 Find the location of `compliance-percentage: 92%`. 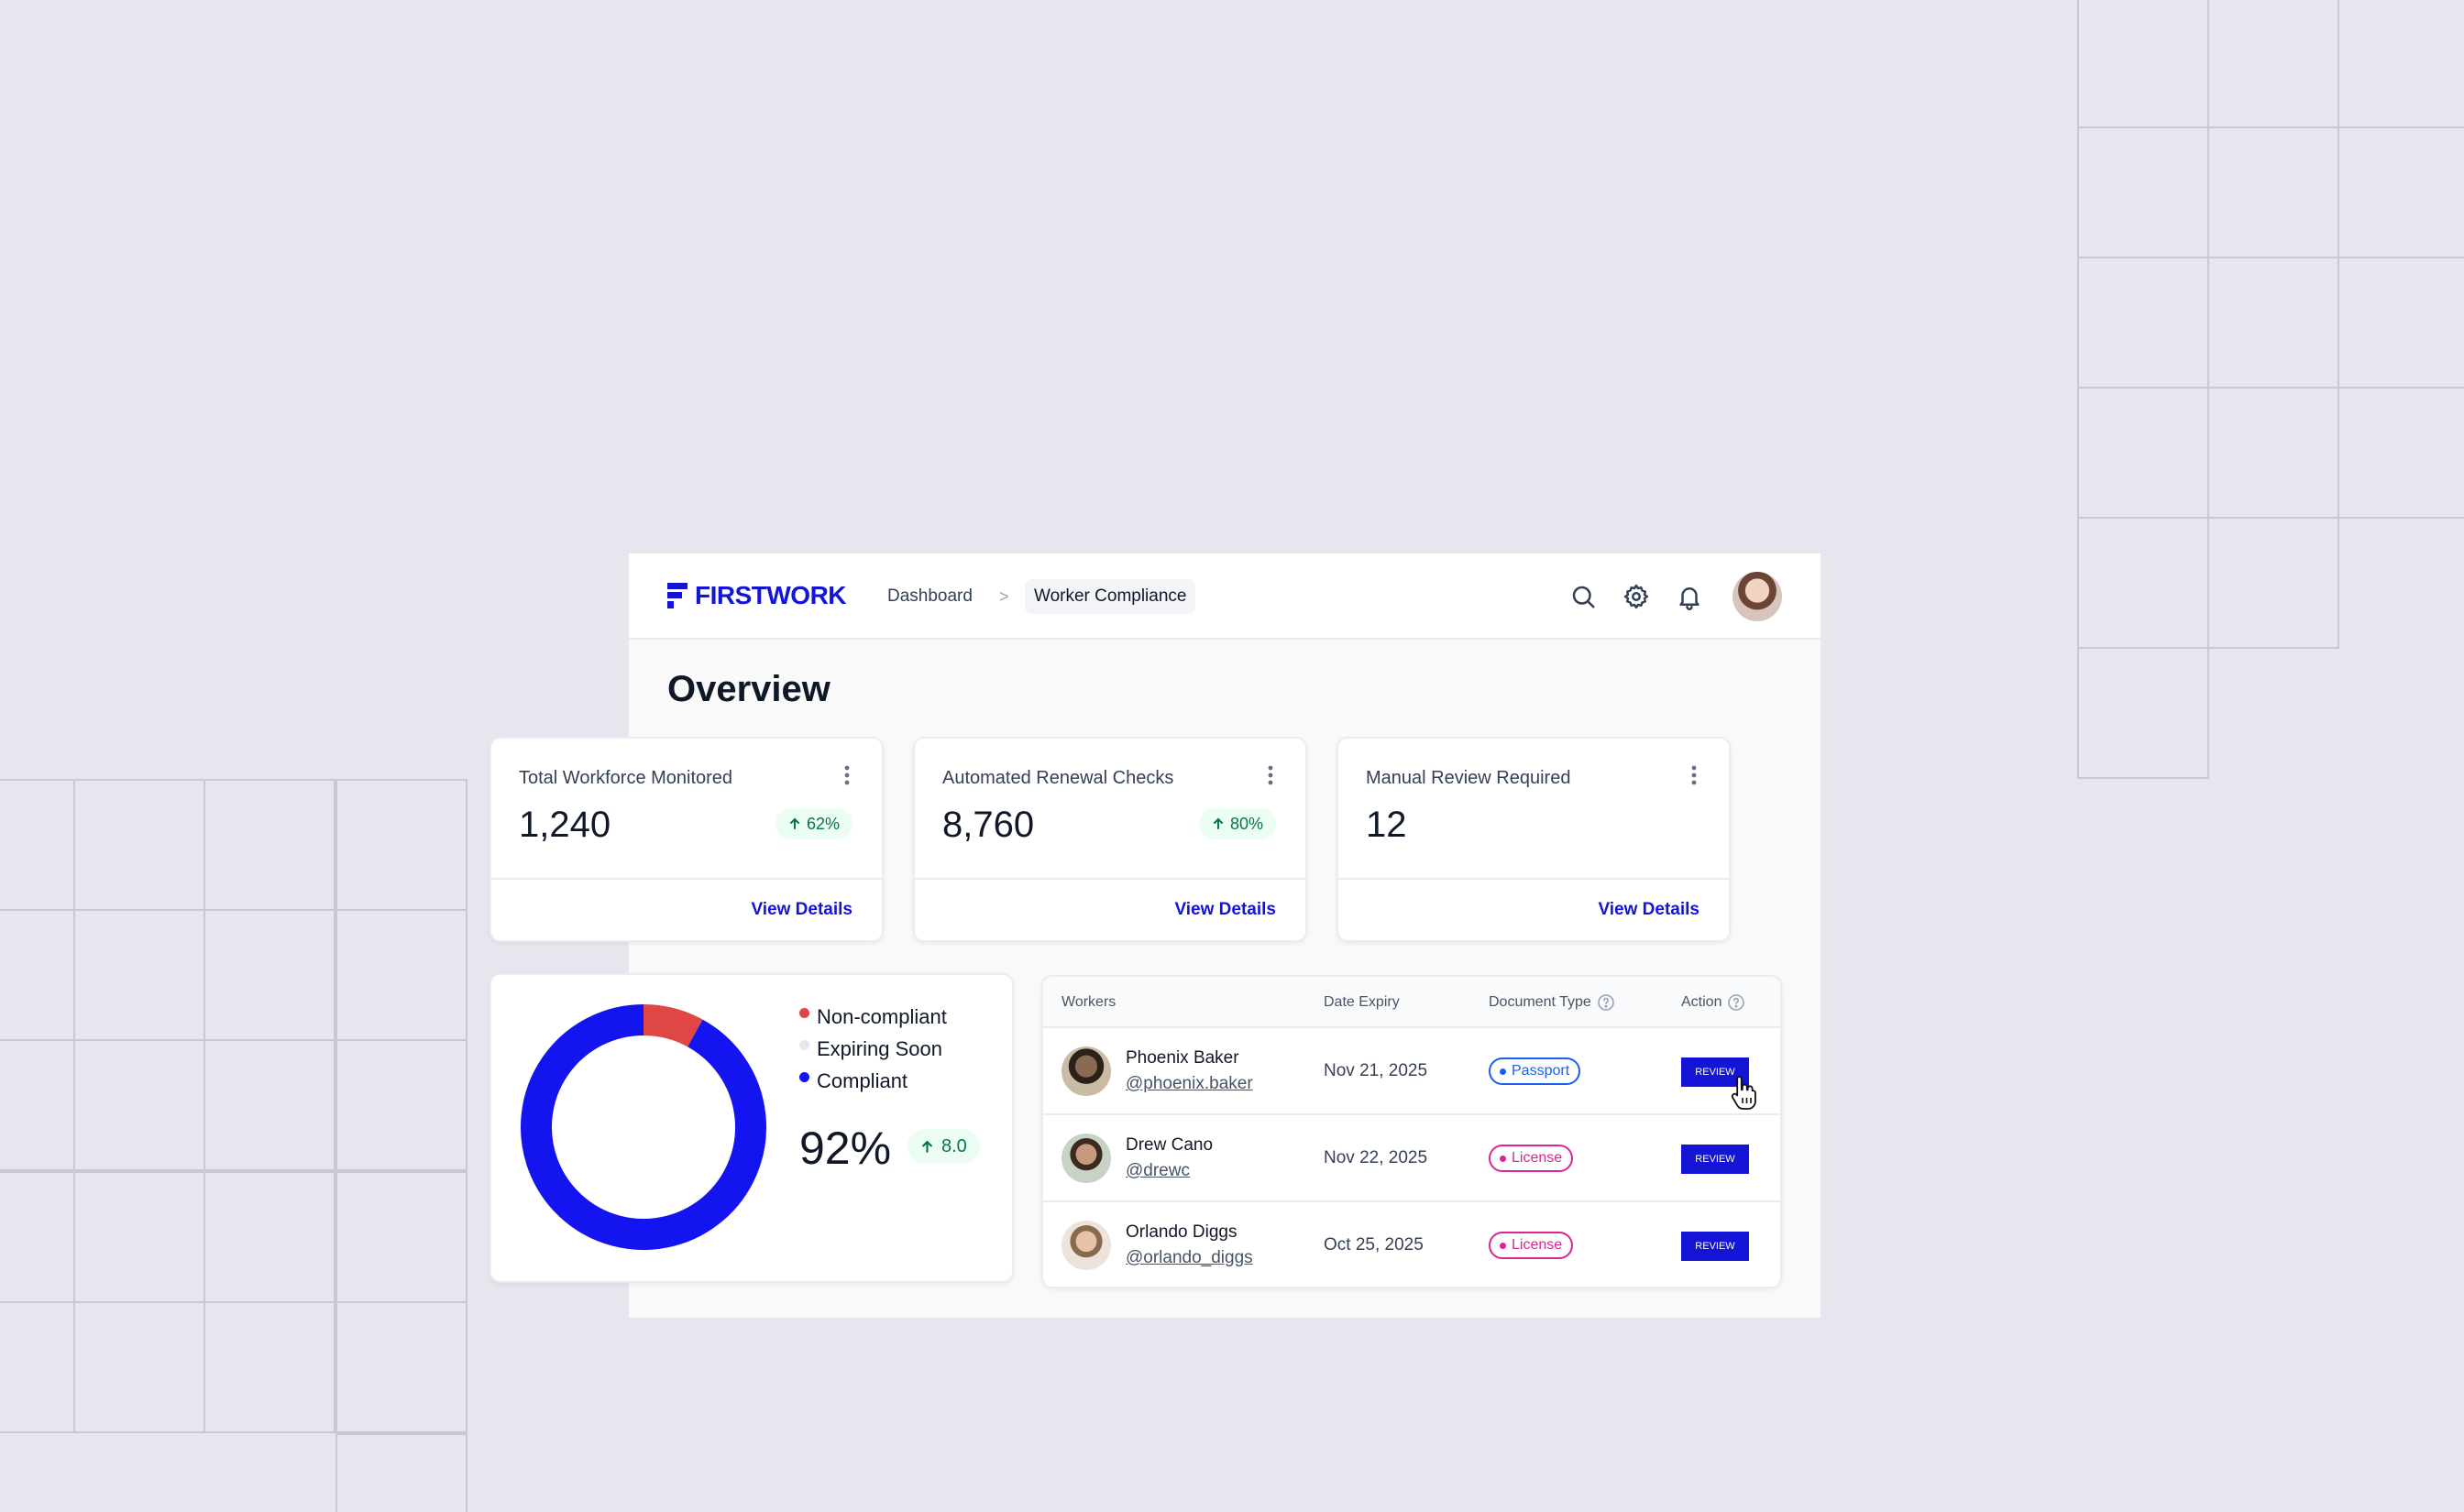

compliance-percentage: 92% is located at coordinates (845, 1148).